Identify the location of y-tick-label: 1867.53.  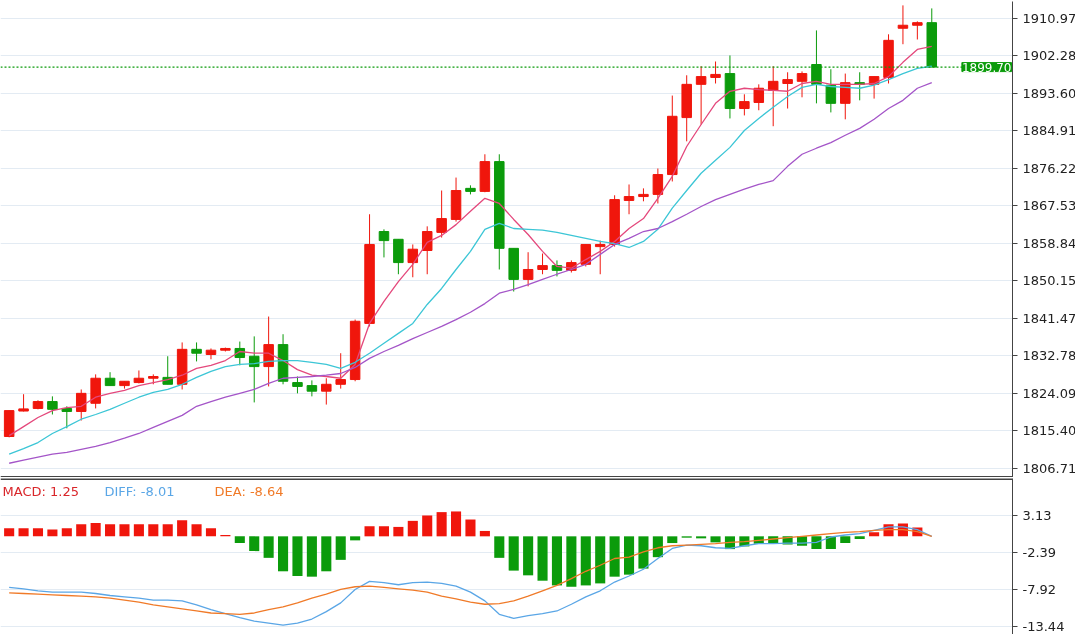
(1048, 206).